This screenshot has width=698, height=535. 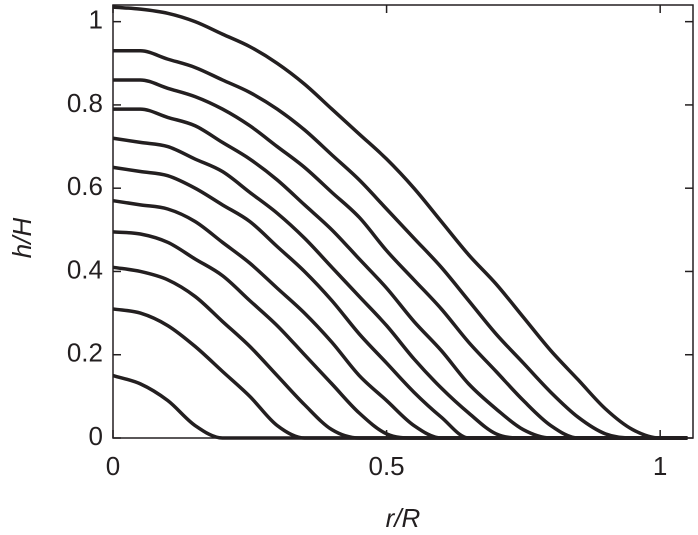 What do you see at coordinates (85, 103) in the screenshot?
I see `y-tick-label: 0.8` at bounding box center [85, 103].